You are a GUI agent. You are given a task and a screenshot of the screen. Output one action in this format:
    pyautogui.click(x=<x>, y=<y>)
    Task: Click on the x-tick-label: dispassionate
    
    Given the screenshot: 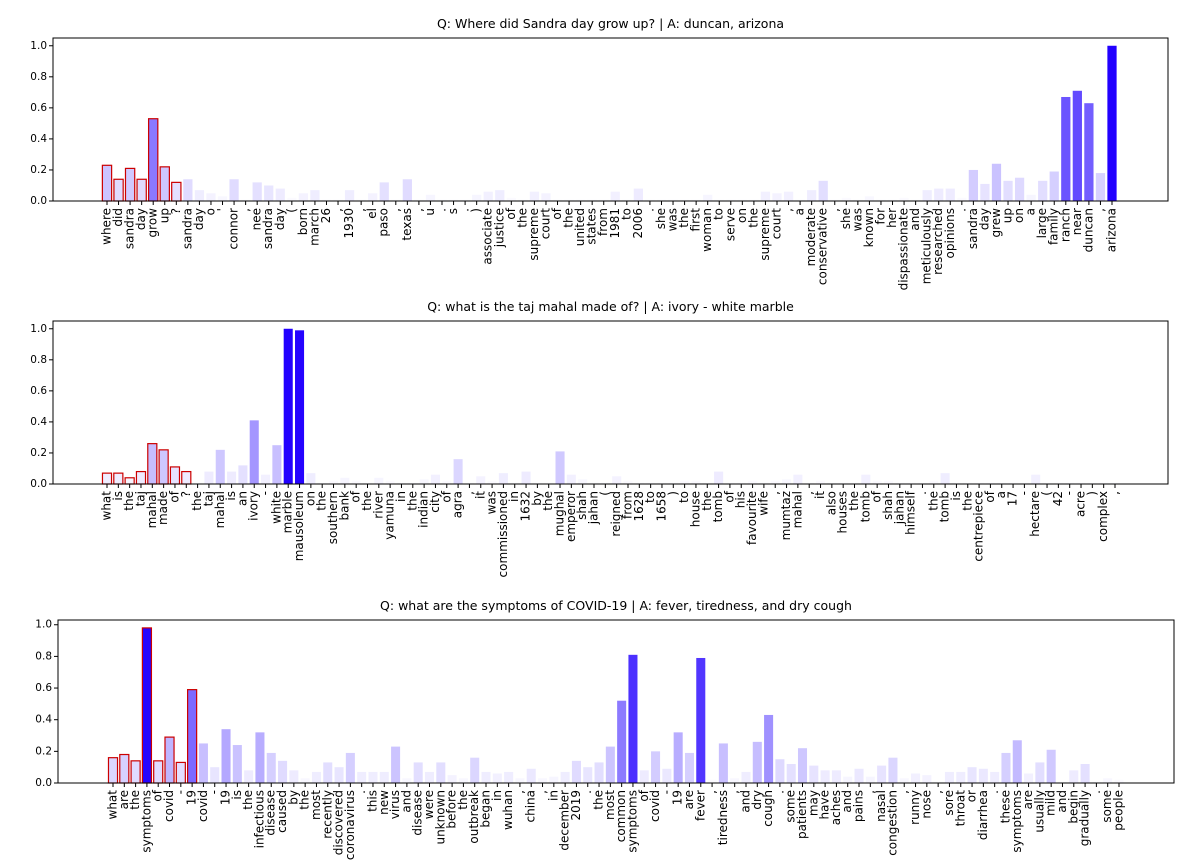 What is the action you would take?
    pyautogui.click(x=904, y=249)
    